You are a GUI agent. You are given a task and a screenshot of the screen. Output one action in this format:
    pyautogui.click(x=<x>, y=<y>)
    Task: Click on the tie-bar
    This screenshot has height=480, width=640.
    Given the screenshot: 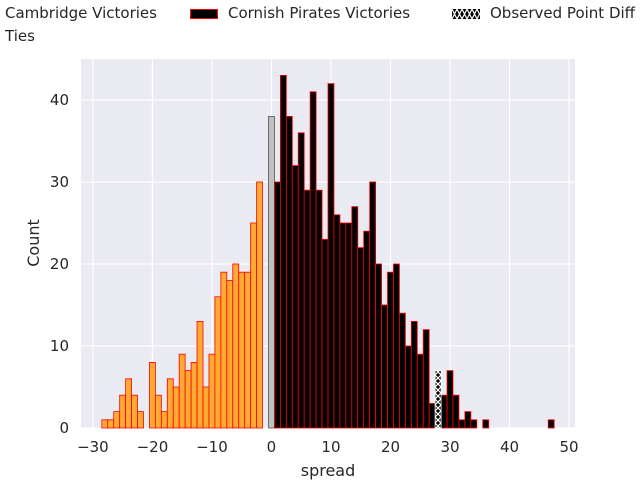 What is the action you would take?
    pyautogui.click(x=271, y=272)
    